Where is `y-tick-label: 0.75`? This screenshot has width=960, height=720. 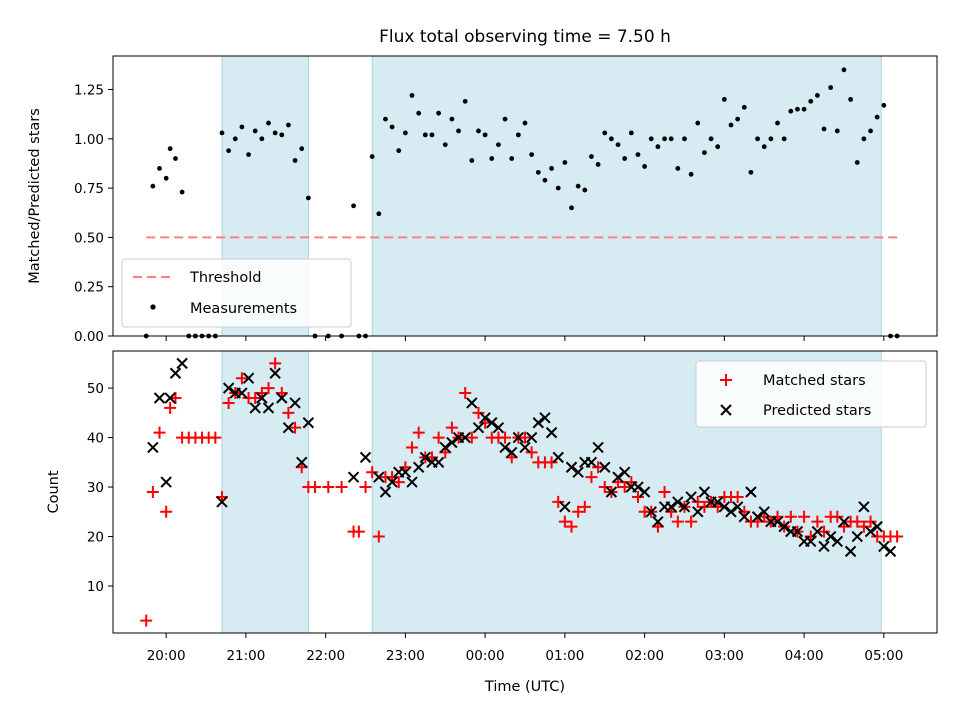 y-tick-label: 0.75 is located at coordinates (89, 189).